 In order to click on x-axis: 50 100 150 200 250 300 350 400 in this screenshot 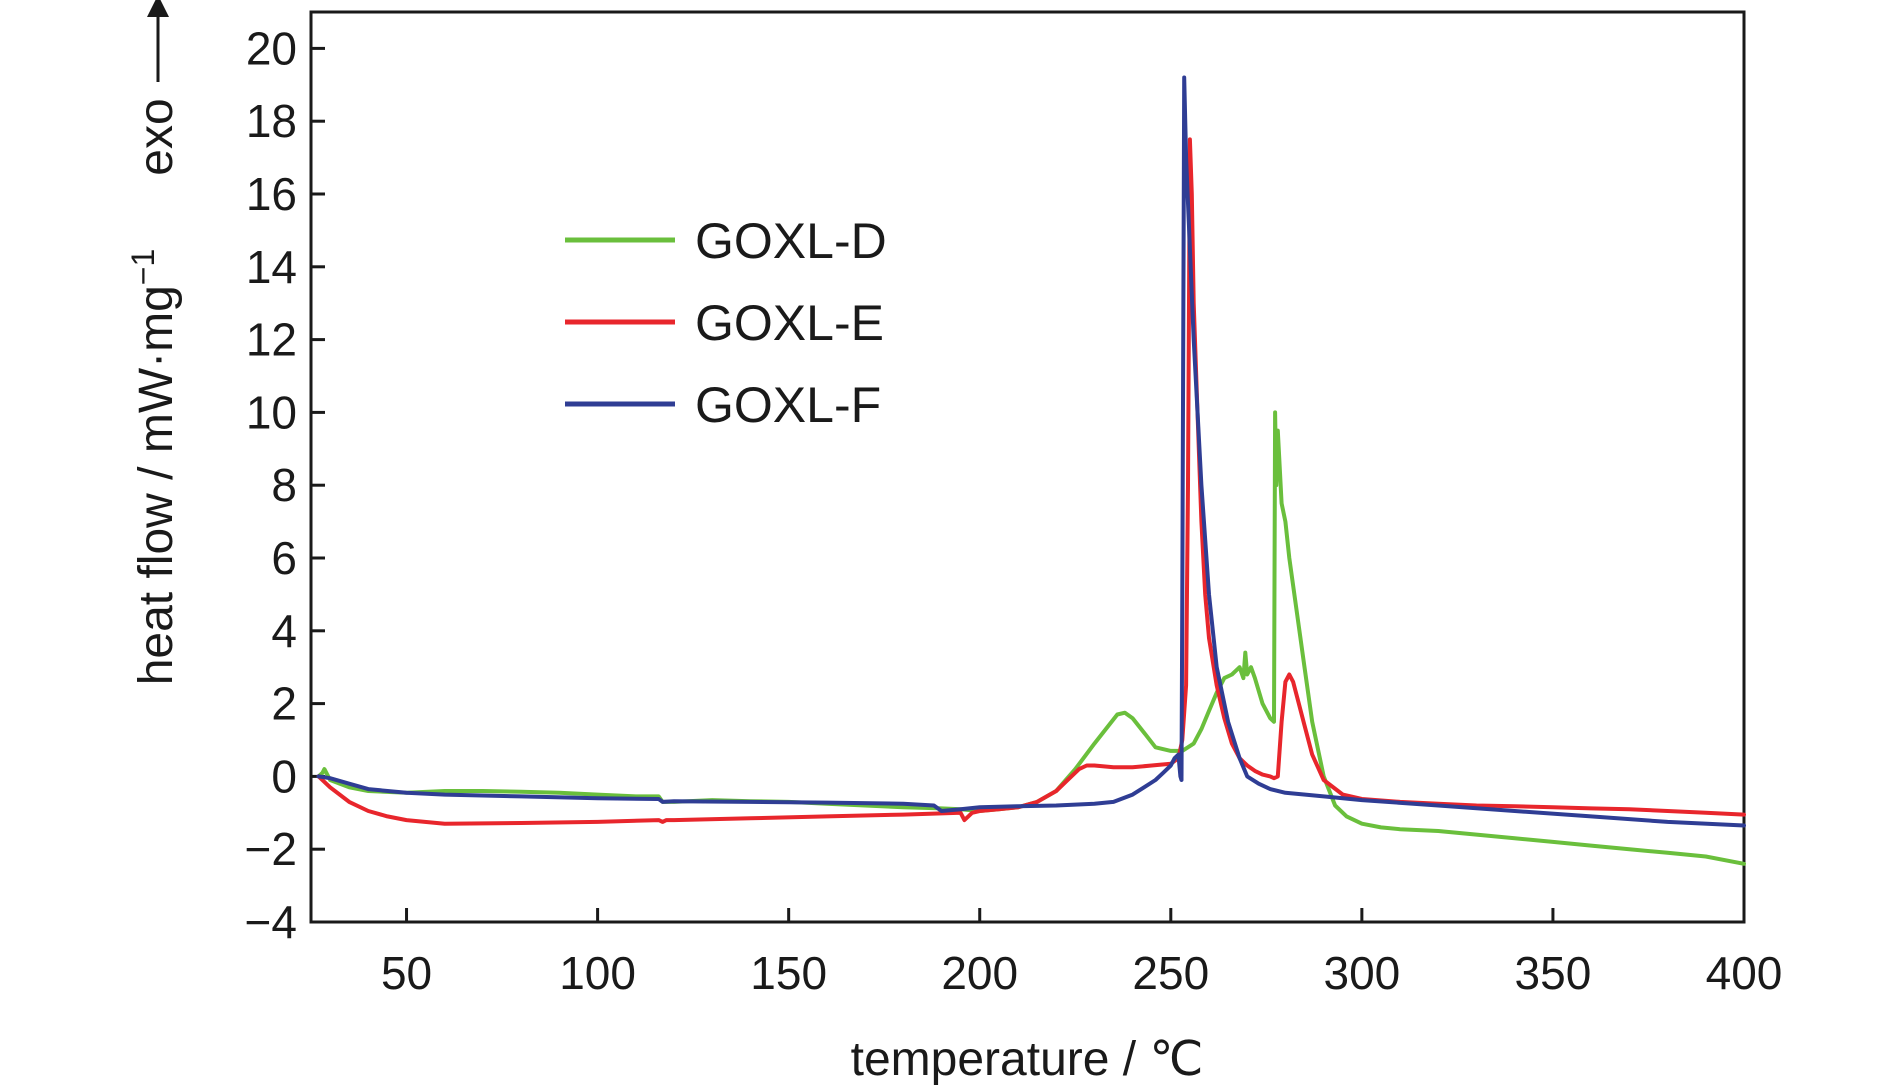, I will do `click(1081, 953)`.